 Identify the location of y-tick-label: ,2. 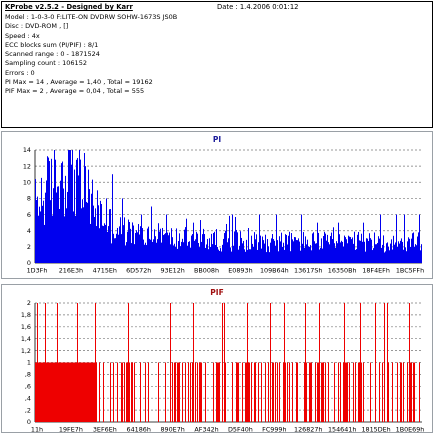
(28, 410).